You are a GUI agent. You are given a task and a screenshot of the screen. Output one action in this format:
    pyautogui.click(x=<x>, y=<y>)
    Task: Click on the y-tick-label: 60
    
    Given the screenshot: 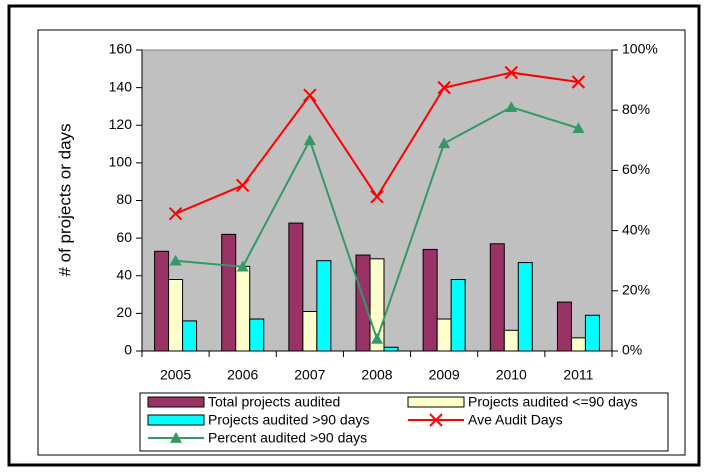 What is the action you would take?
    pyautogui.click(x=124, y=237)
    